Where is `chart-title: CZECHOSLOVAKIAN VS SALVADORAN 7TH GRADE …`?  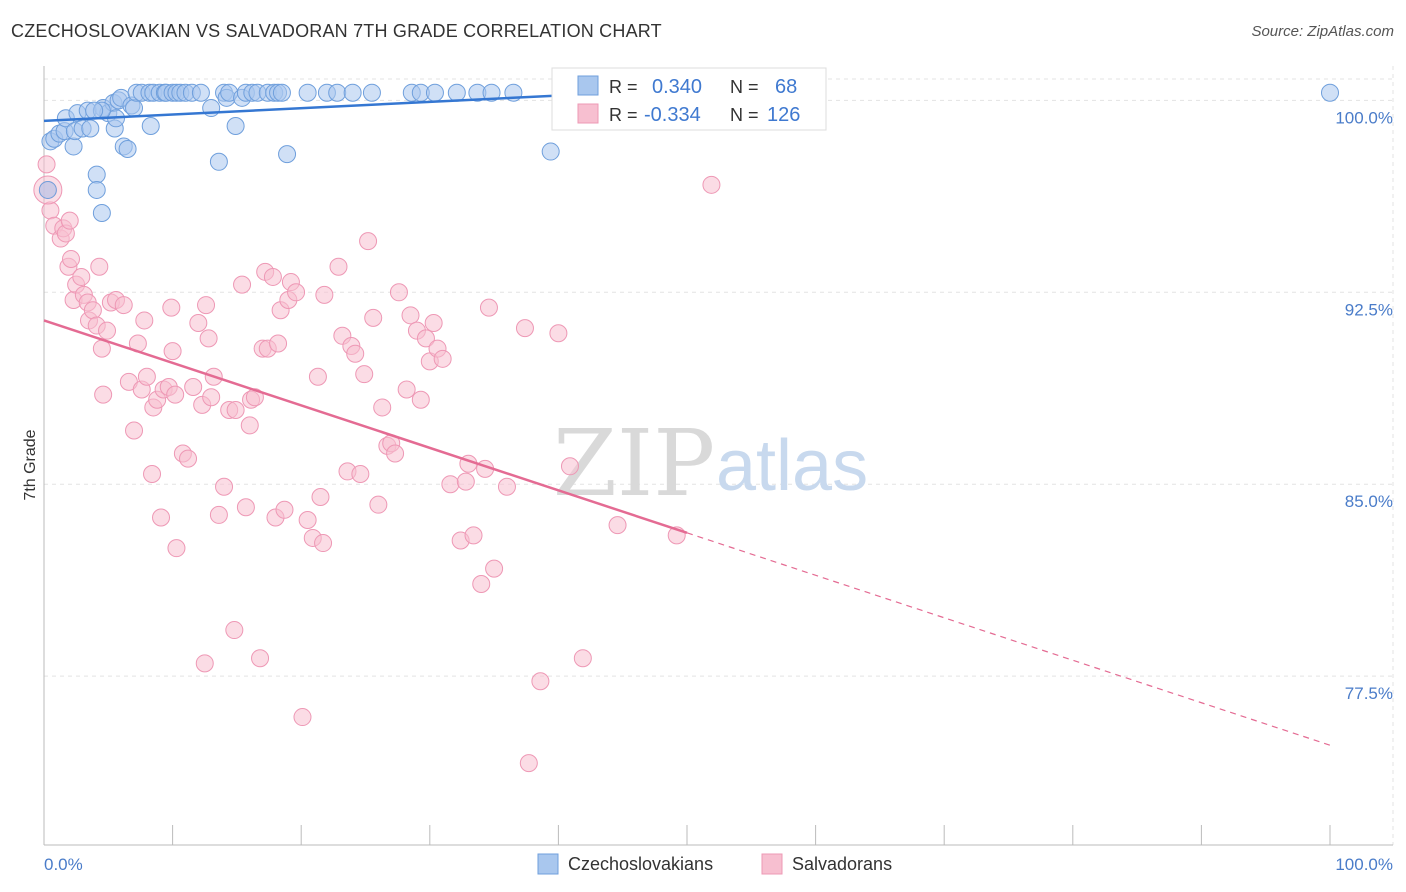
chart-title: CZECHOSLOVAKIAN VS SALVADORAN 7TH GRADE … is located at coordinates (336, 31).